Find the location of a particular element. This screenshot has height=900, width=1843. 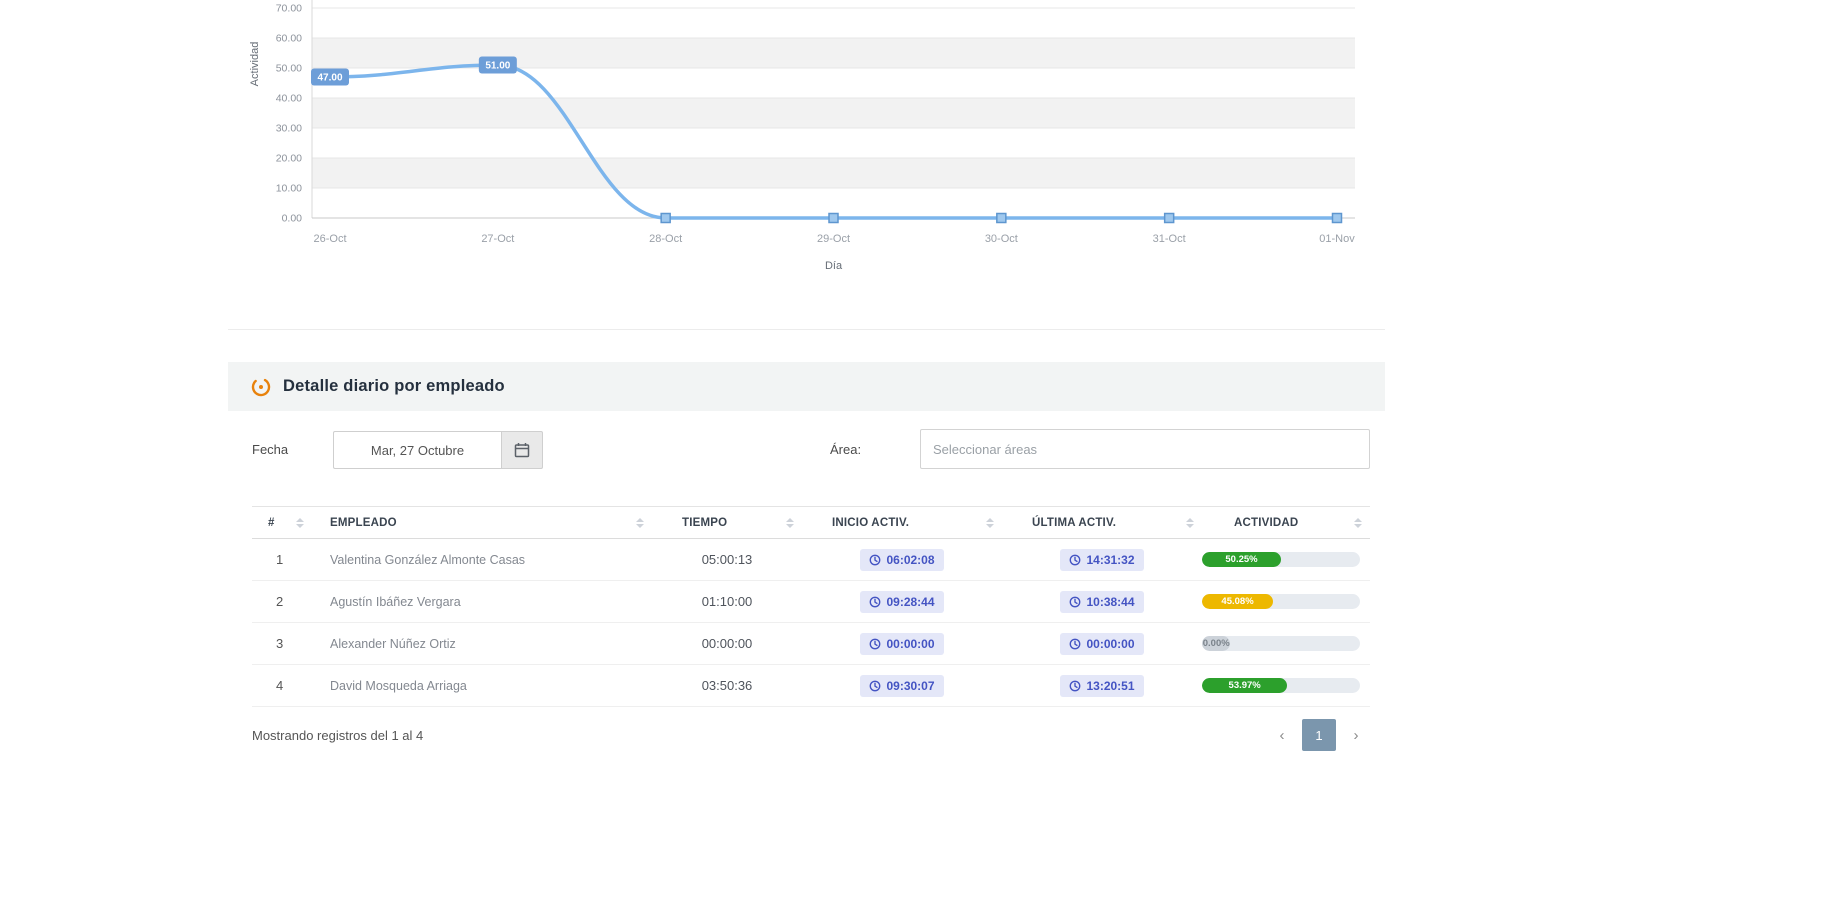

column-header-ultima-activ: ÚLTIMA ACTIV. is located at coordinates (1102, 522).